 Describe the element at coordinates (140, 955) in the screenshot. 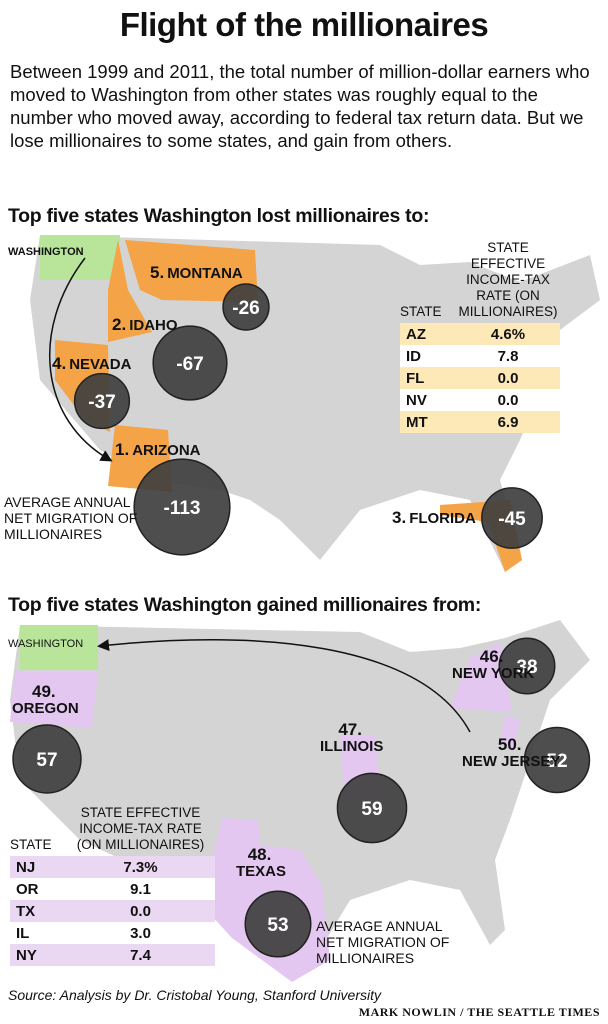

I see `table-cell: 7.4` at that location.